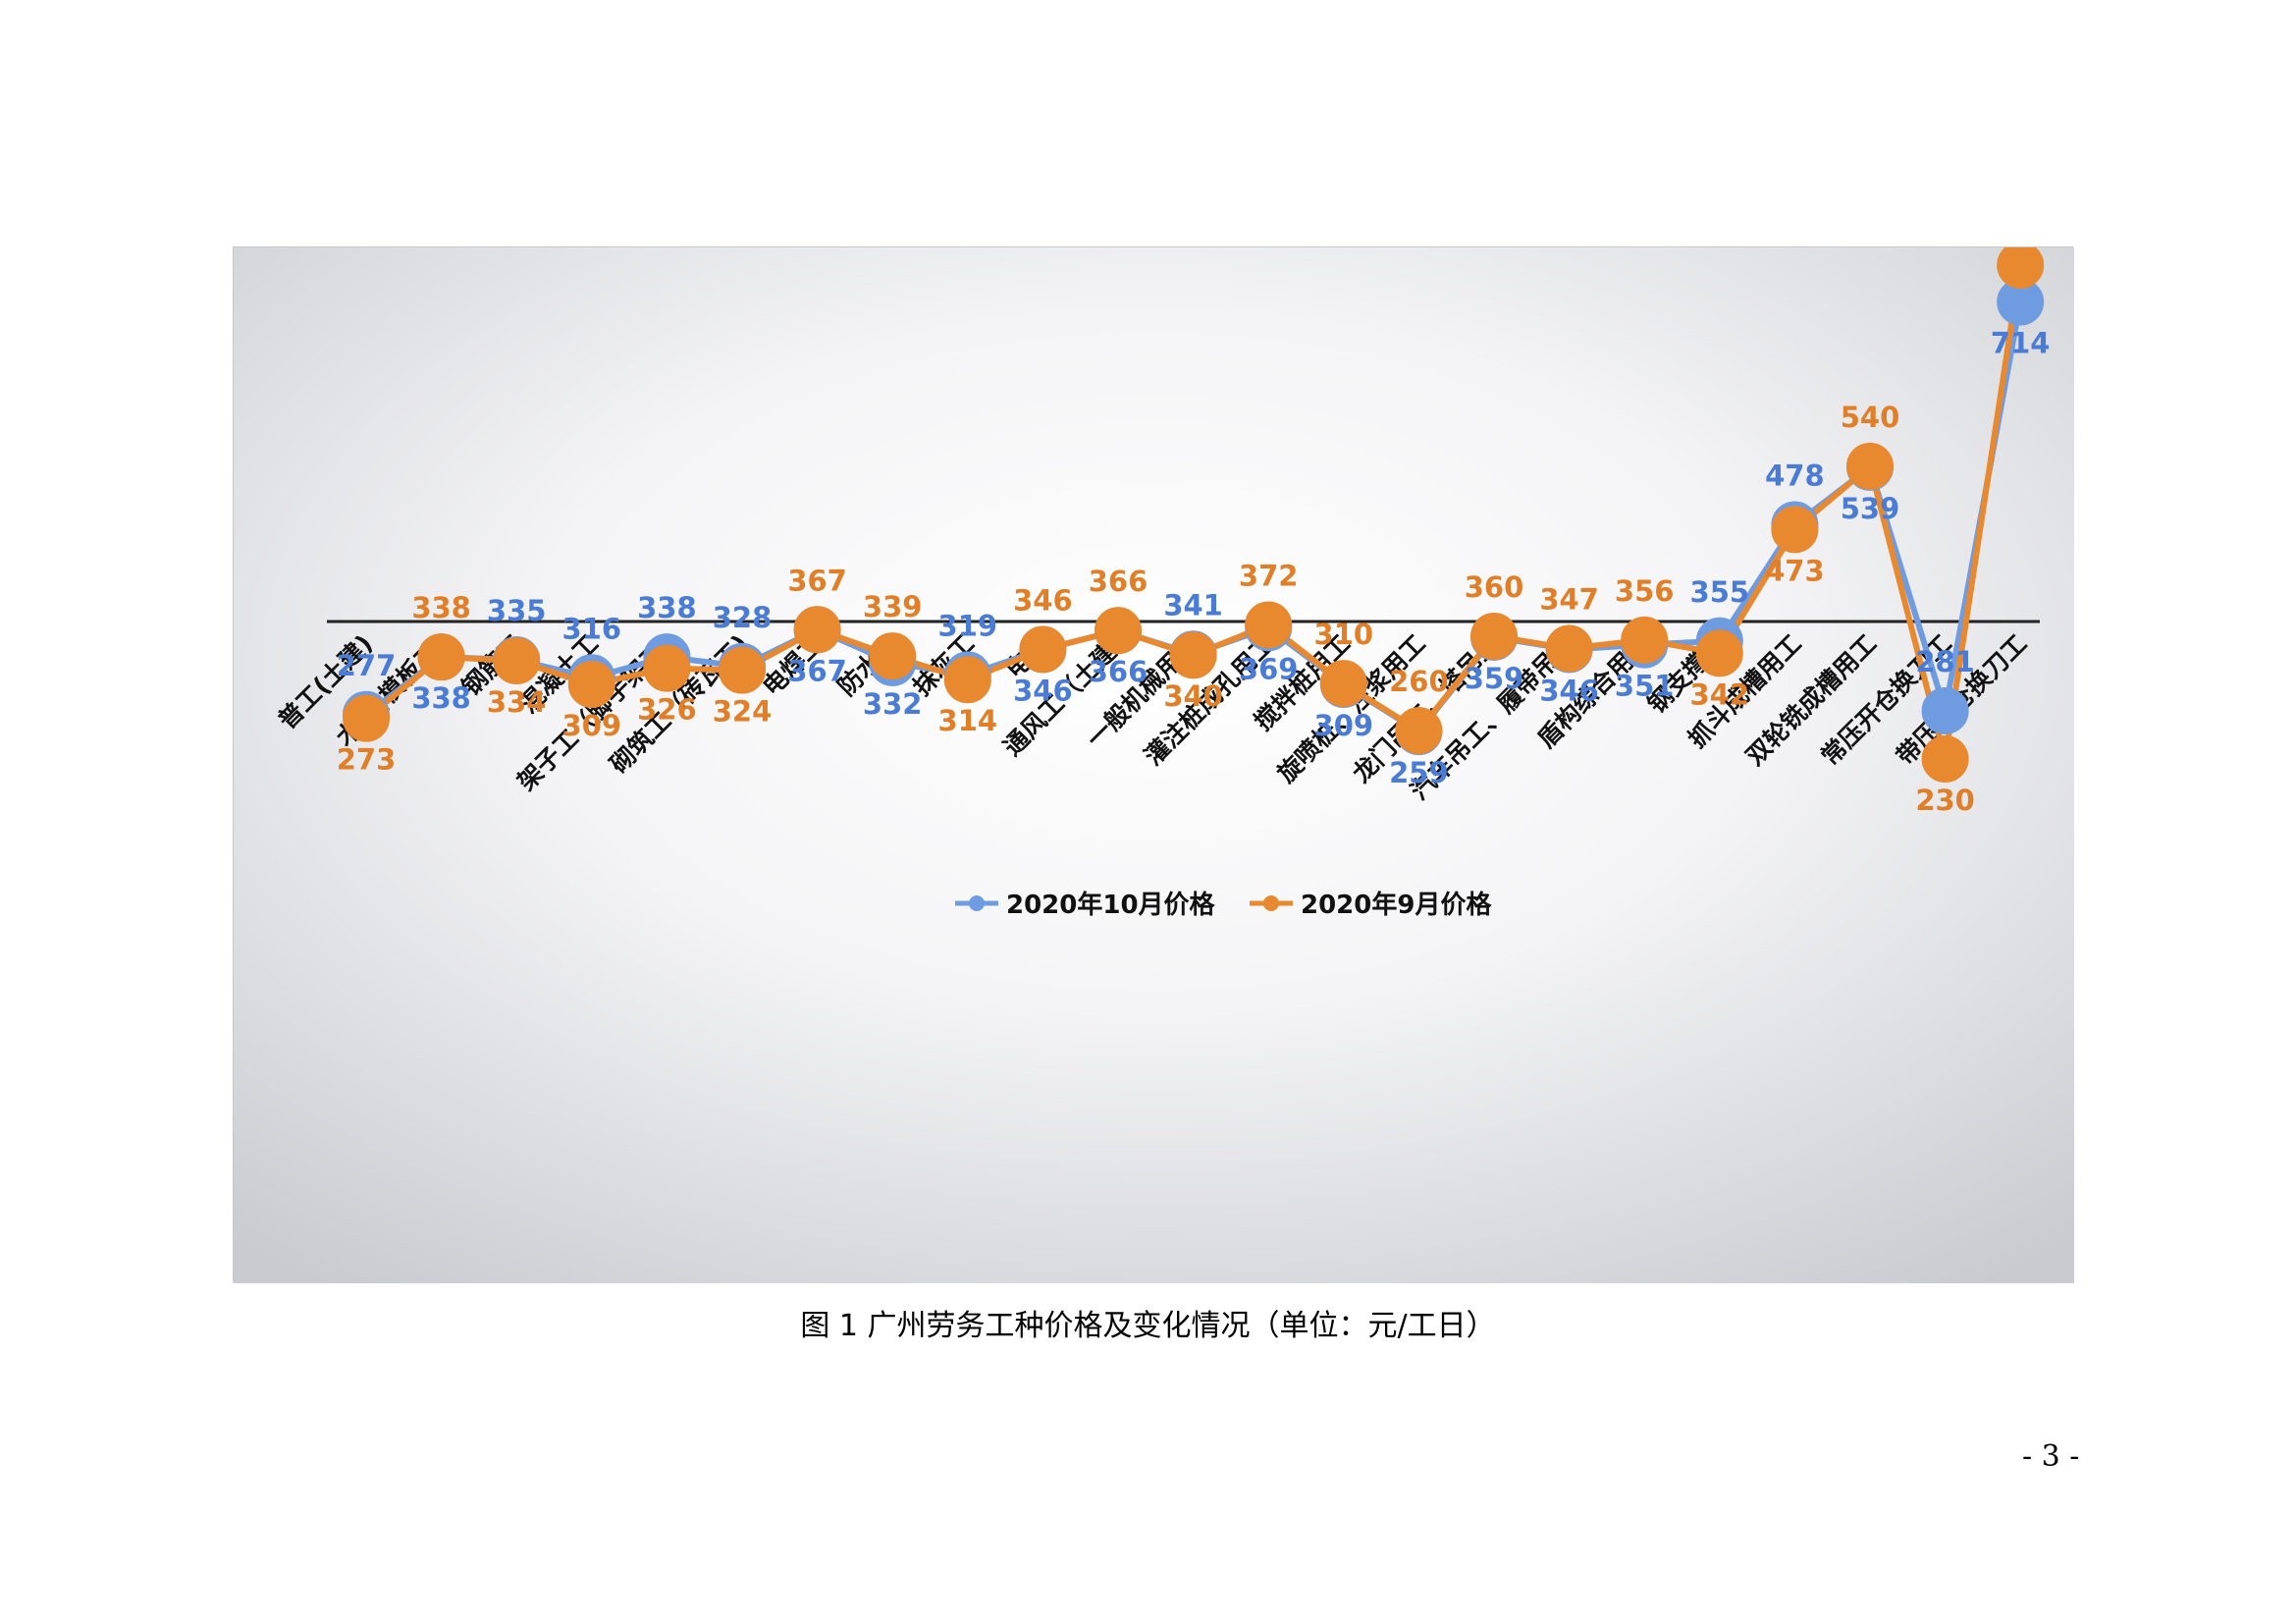  What do you see at coordinates (2021, 343) in the screenshot?
I see `data-label-oct: 714` at bounding box center [2021, 343].